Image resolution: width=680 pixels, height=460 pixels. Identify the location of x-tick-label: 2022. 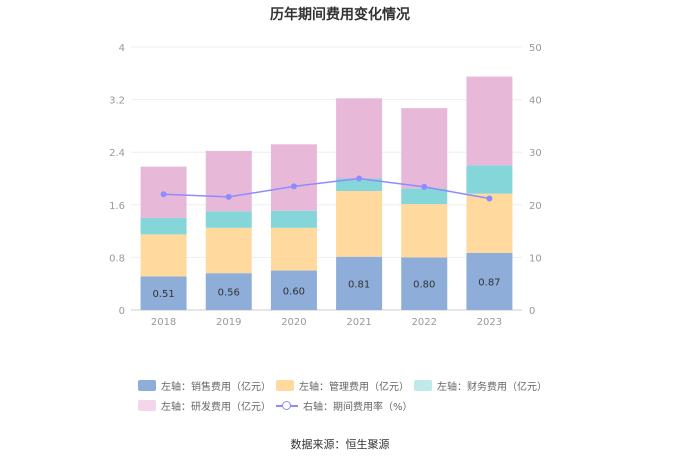
(424, 322).